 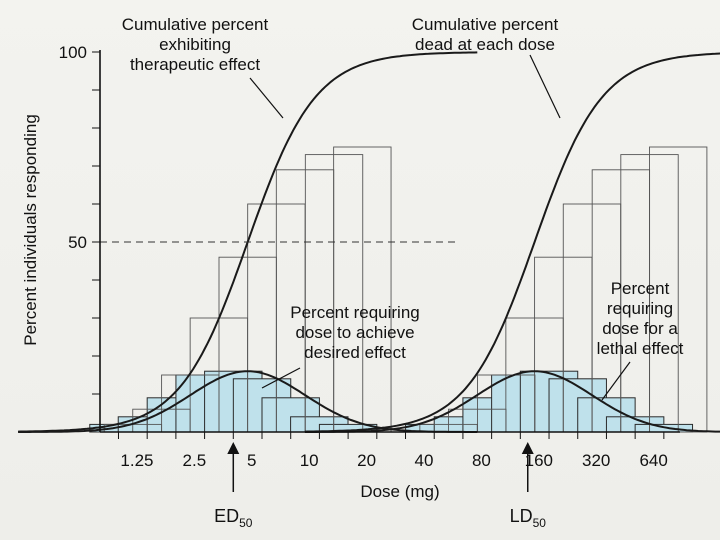 What do you see at coordinates (73, 52) in the screenshot?
I see `y-tick-label: 100` at bounding box center [73, 52].